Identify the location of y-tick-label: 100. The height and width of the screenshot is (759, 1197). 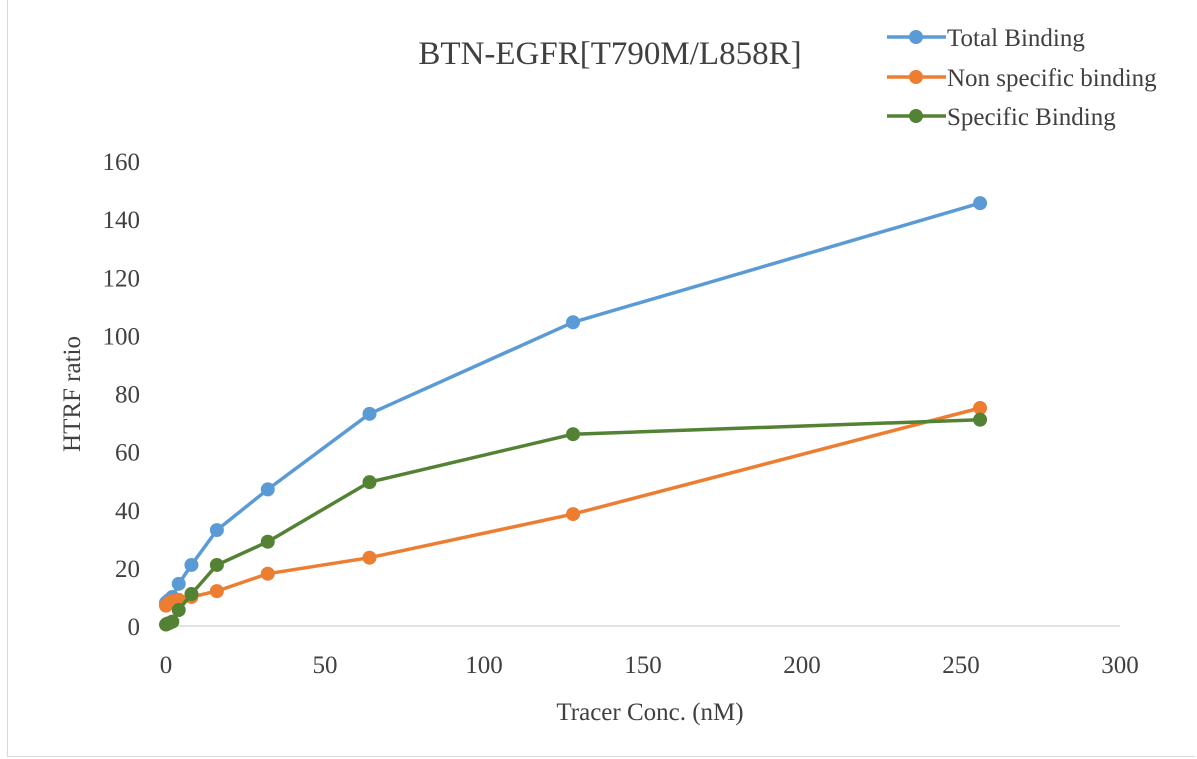
(122, 336).